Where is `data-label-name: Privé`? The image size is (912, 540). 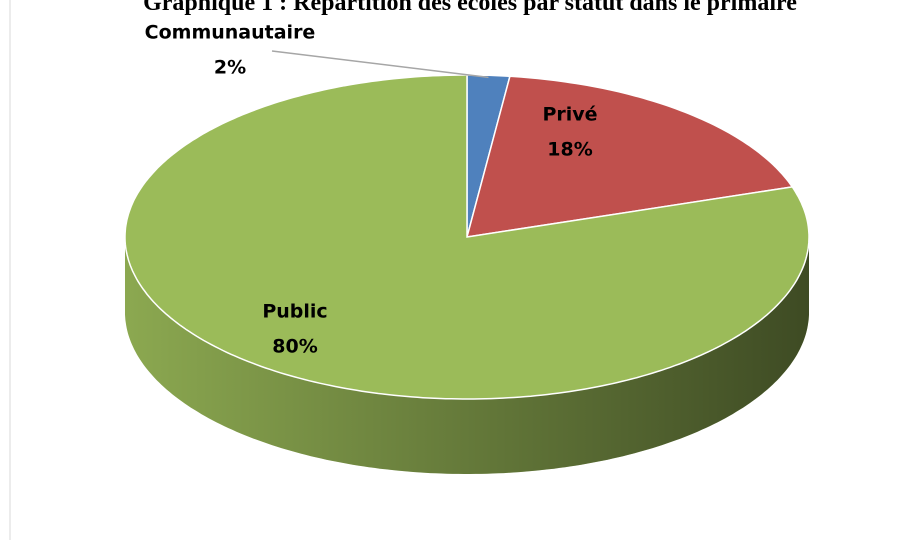 data-label-name: Privé is located at coordinates (569, 115).